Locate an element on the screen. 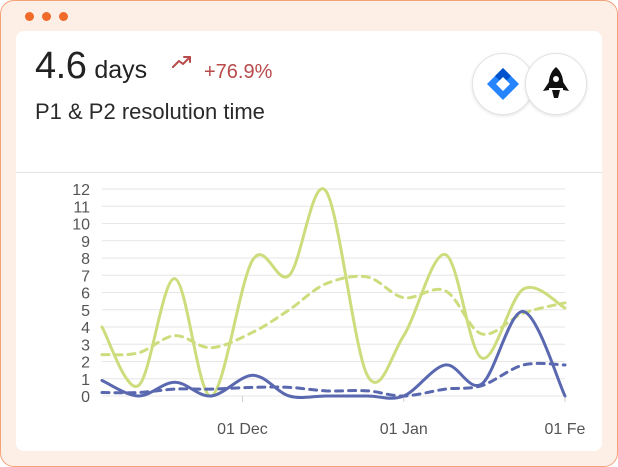 The height and width of the screenshot is (467, 618). jira-logo is located at coordinates (503, 84).